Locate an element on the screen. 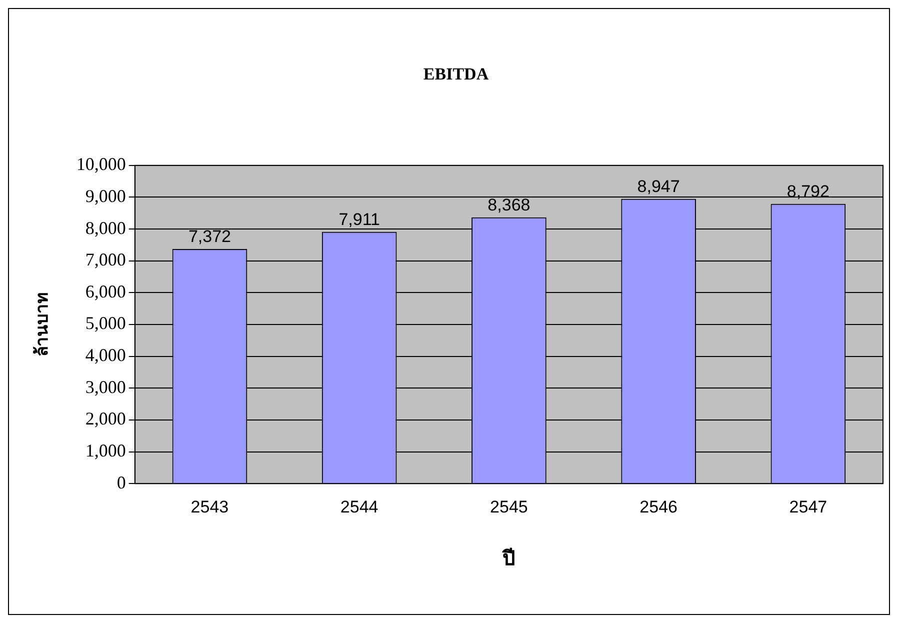 This screenshot has height=623, width=900. y-tick-label: 0 is located at coordinates (121, 482).